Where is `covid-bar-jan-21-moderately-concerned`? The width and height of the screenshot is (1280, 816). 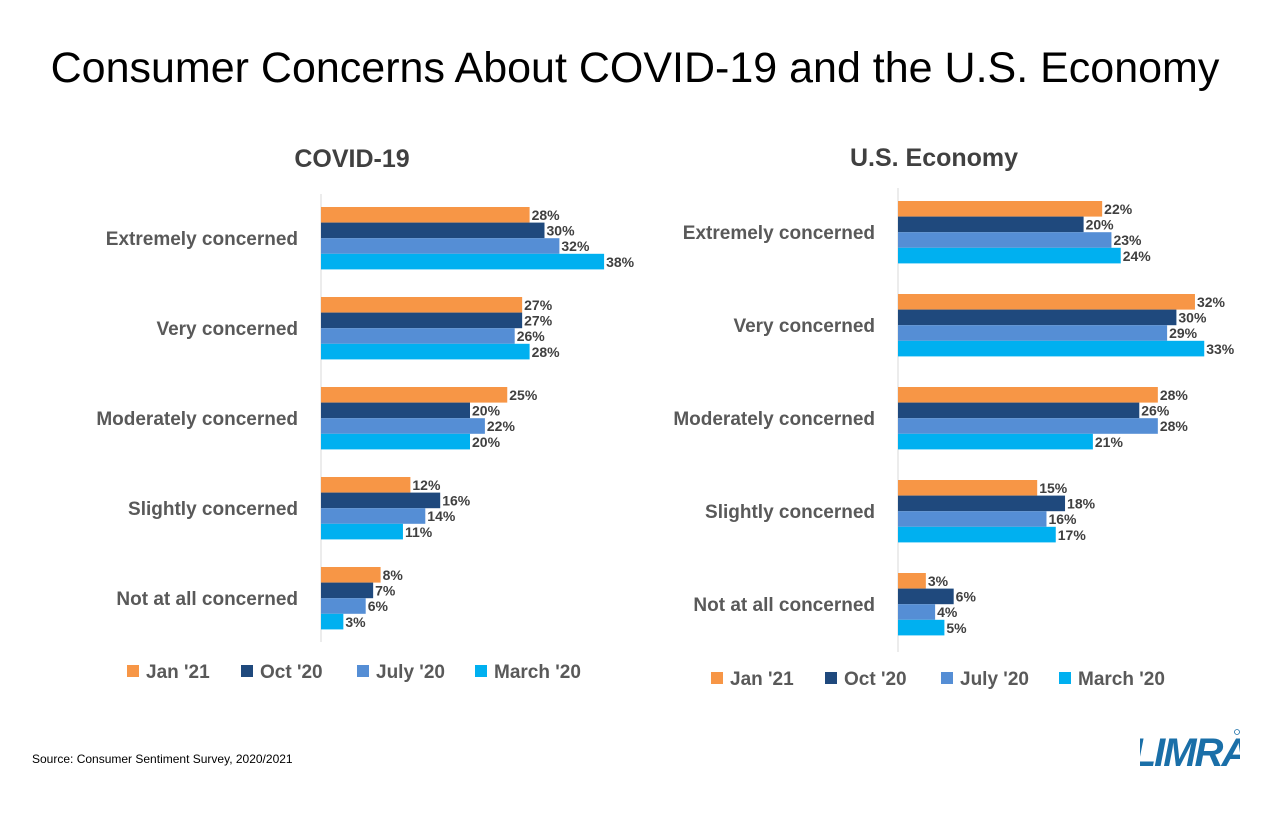 covid-bar-jan-21-moderately-concerned is located at coordinates (414, 395).